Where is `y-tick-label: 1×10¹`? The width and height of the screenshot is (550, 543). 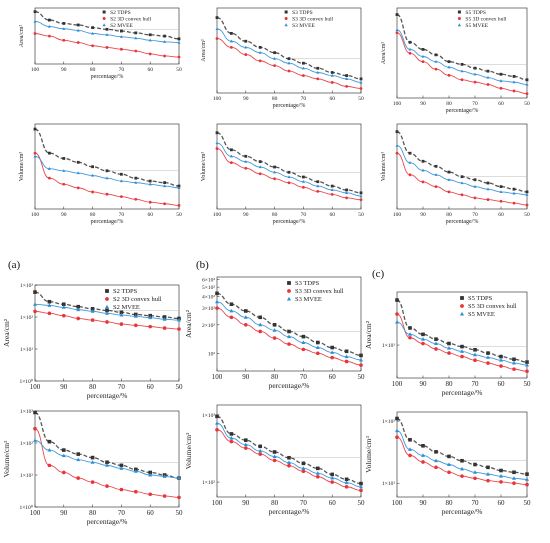
y-tick-label: 1×10¹ is located at coordinates (26, 350).